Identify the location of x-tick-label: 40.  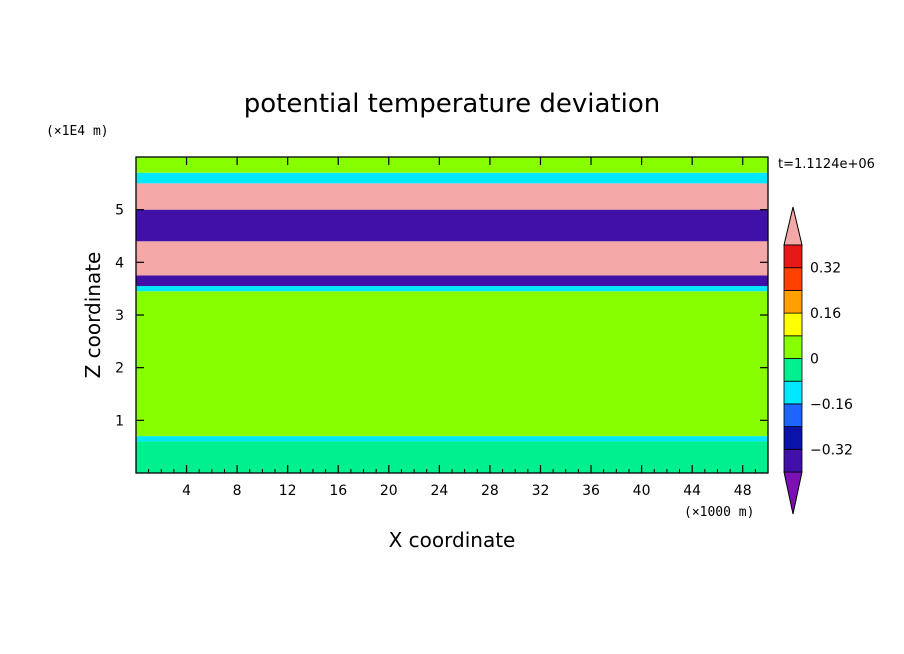
(642, 491).